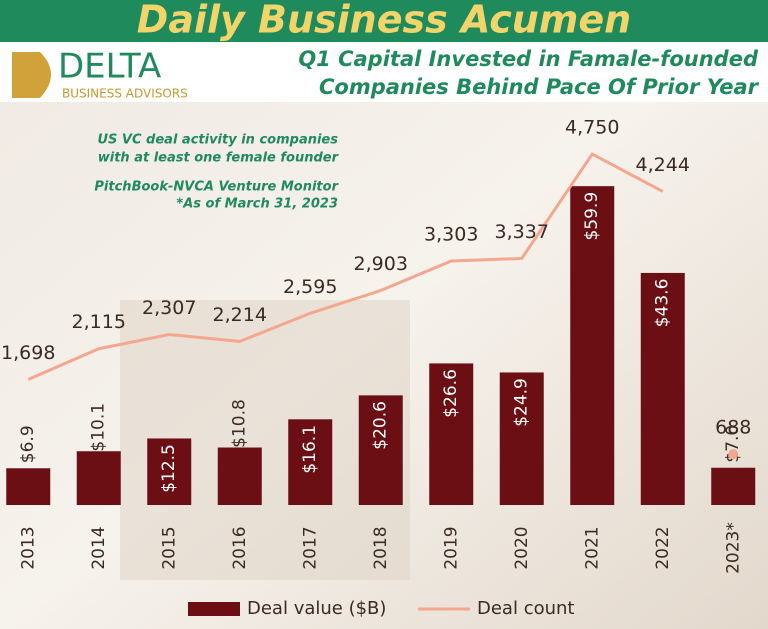 Image resolution: width=768 pixels, height=629 pixels. I want to click on chart-title: Q1 Capital Invested in Famale-founded, so click(528, 59).